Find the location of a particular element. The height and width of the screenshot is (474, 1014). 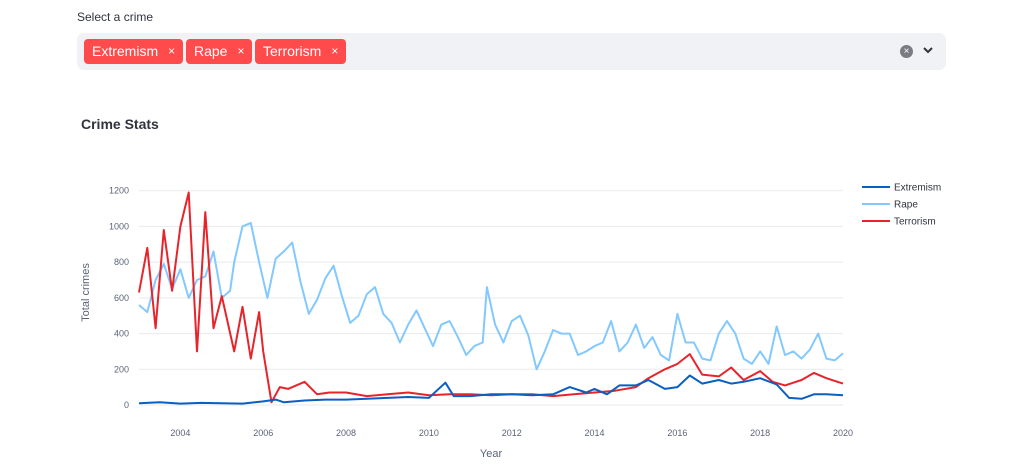

tag-rape: Rape × is located at coordinates (219, 51).